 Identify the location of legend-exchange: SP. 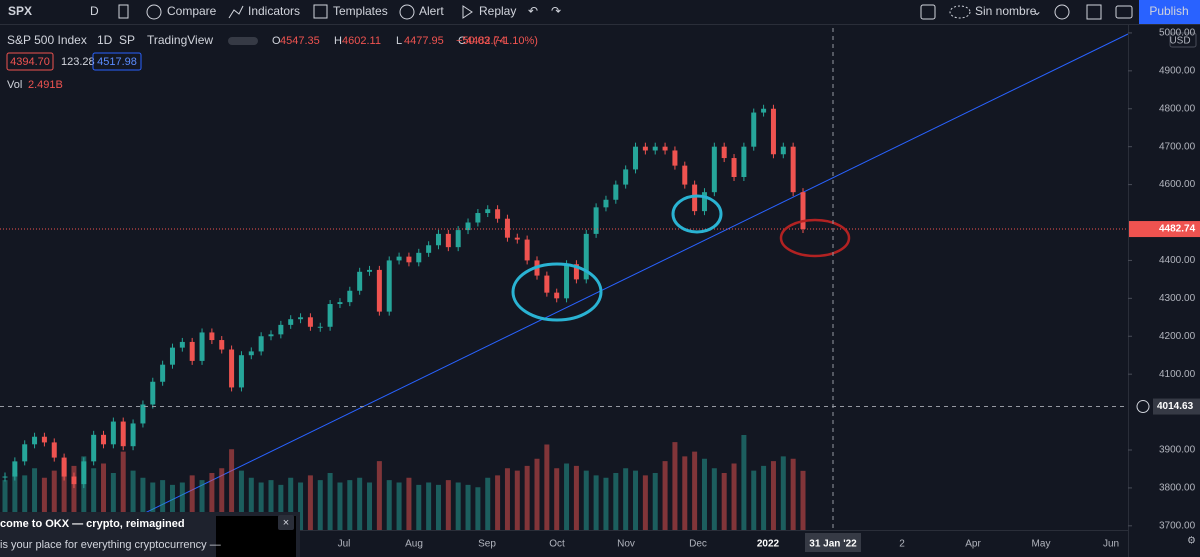
(127, 40).